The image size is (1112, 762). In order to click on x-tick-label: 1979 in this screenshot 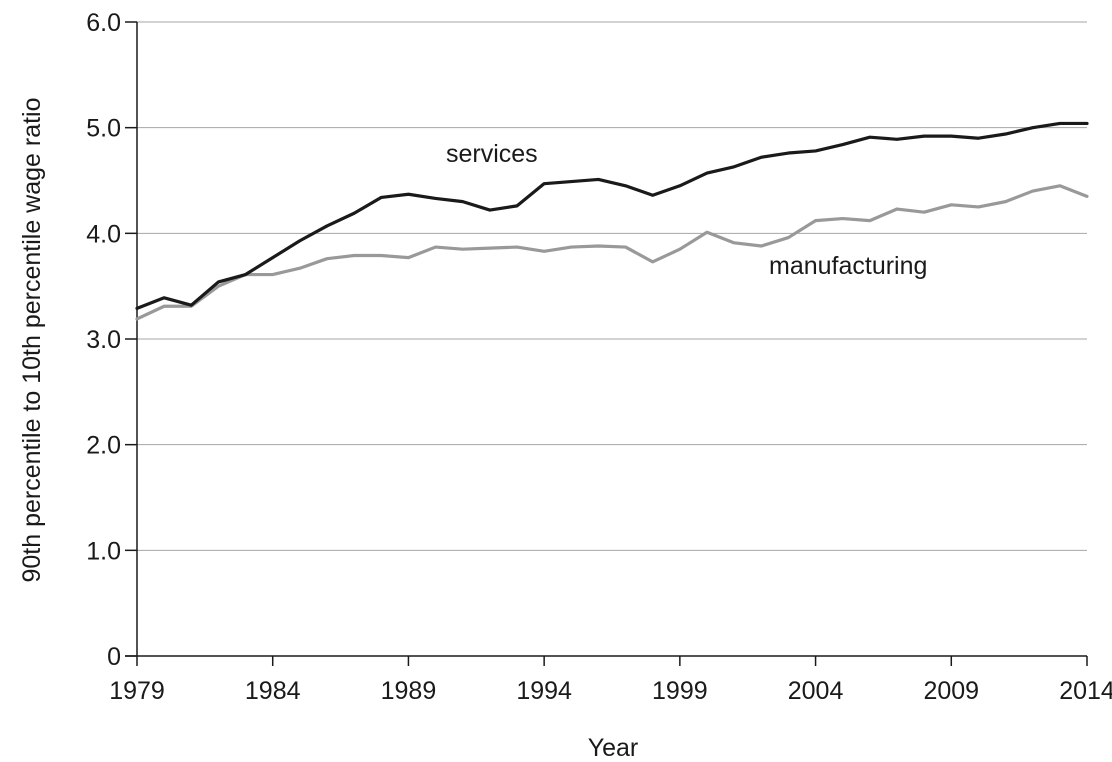, I will do `click(137, 691)`.